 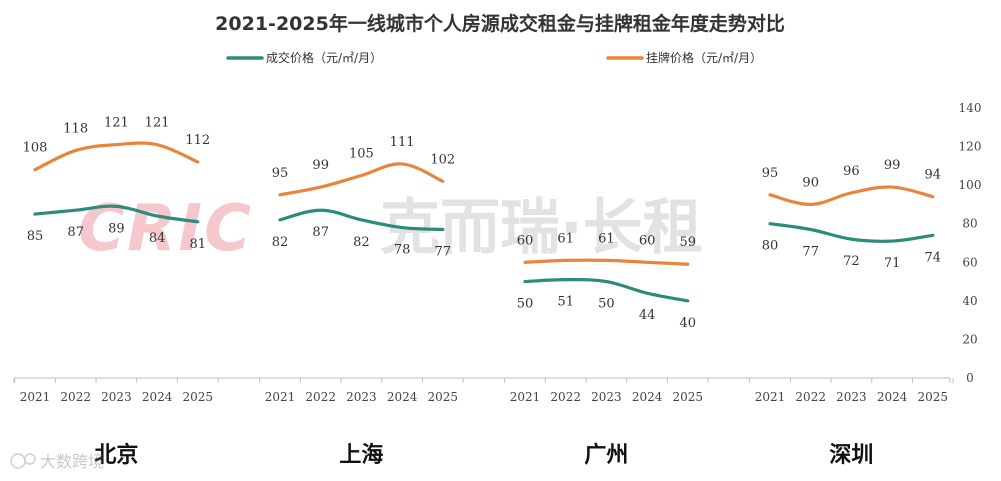 I want to click on y-tick-label: 20, so click(x=969, y=339).